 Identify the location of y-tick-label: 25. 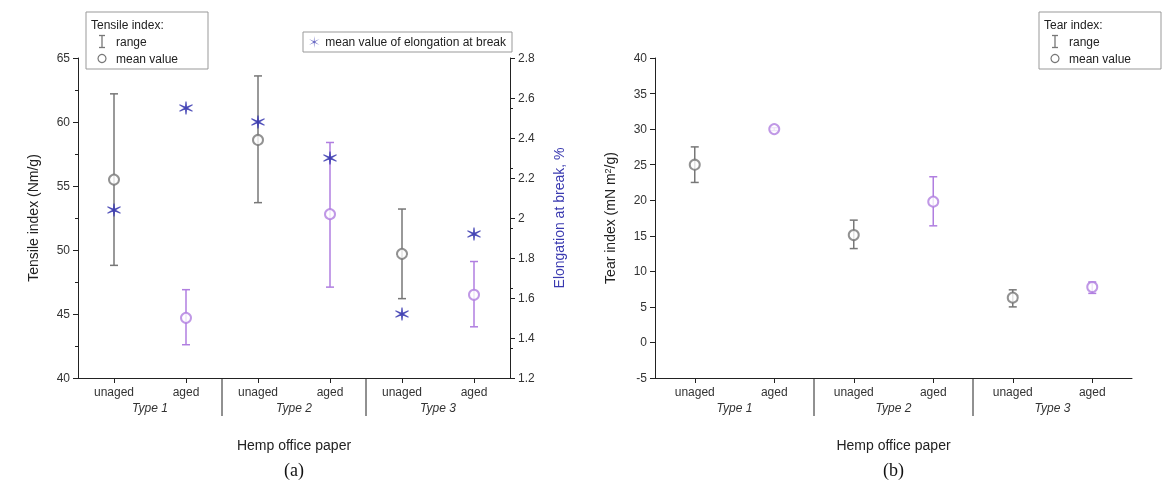
(640, 164).